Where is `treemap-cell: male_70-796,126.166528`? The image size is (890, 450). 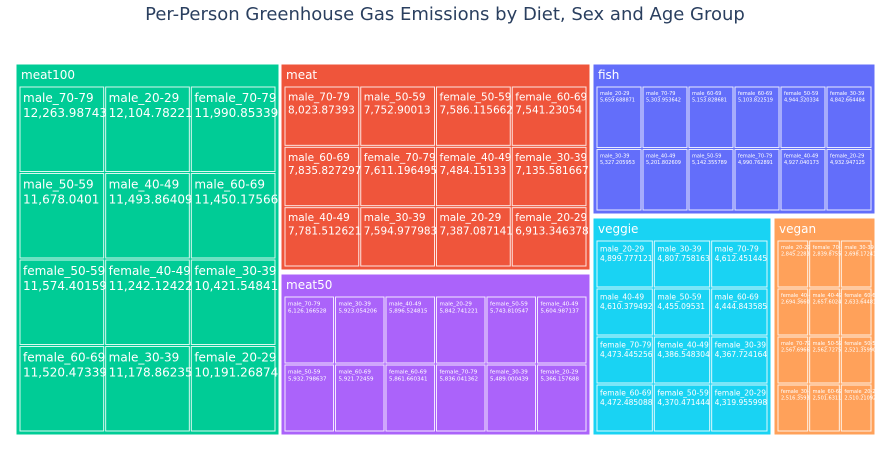 treemap-cell: male_70-796,126.166528 is located at coordinates (309, 330).